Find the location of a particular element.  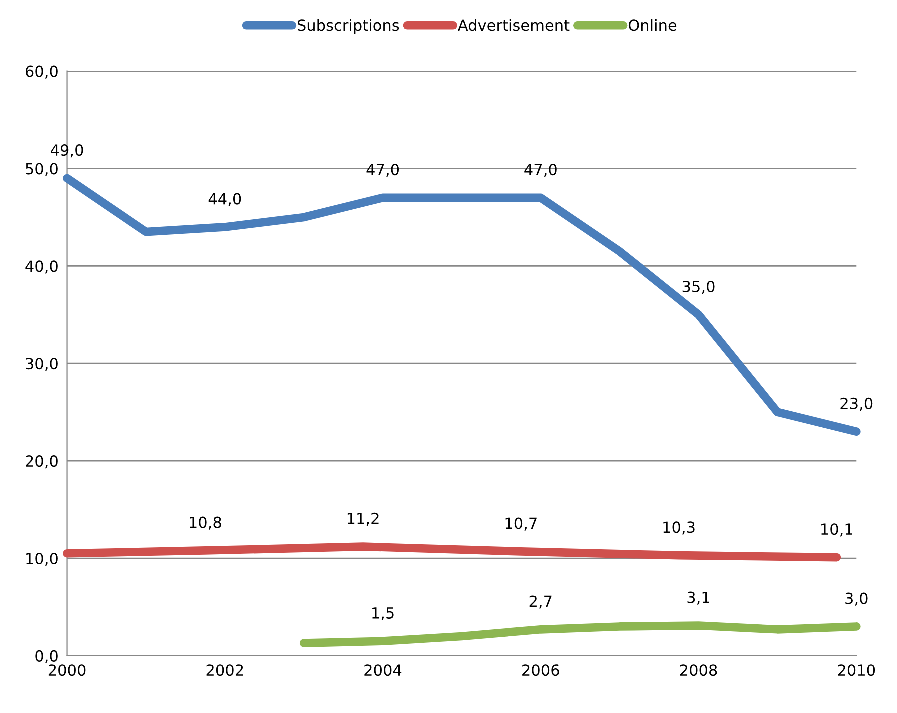

legend-label: Online is located at coordinates (652, 25).